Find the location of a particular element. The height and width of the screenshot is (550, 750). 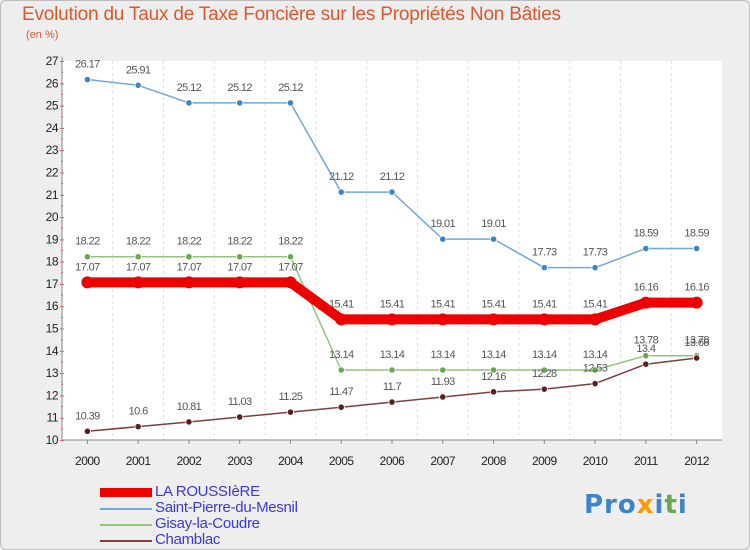

legend-label: LA ROUSSIèRE is located at coordinates (207, 491).